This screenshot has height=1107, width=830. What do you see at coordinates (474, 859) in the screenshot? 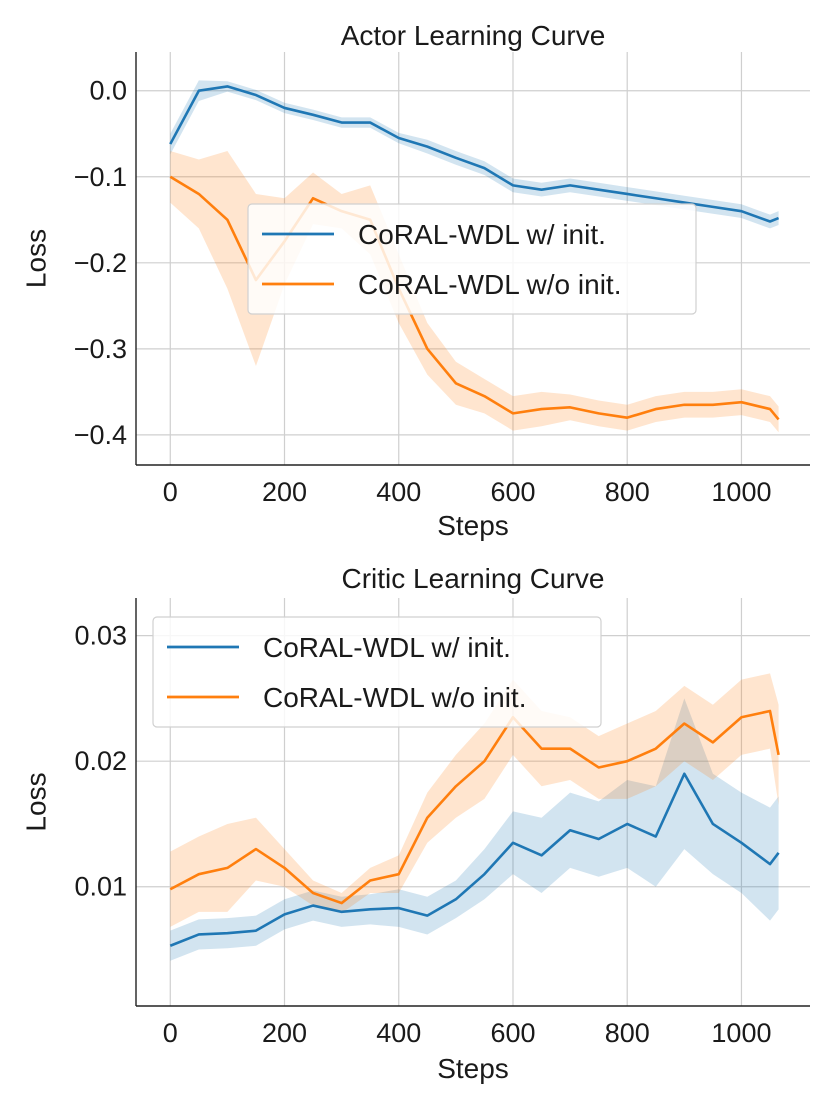
I see `series-0-line` at bounding box center [474, 859].